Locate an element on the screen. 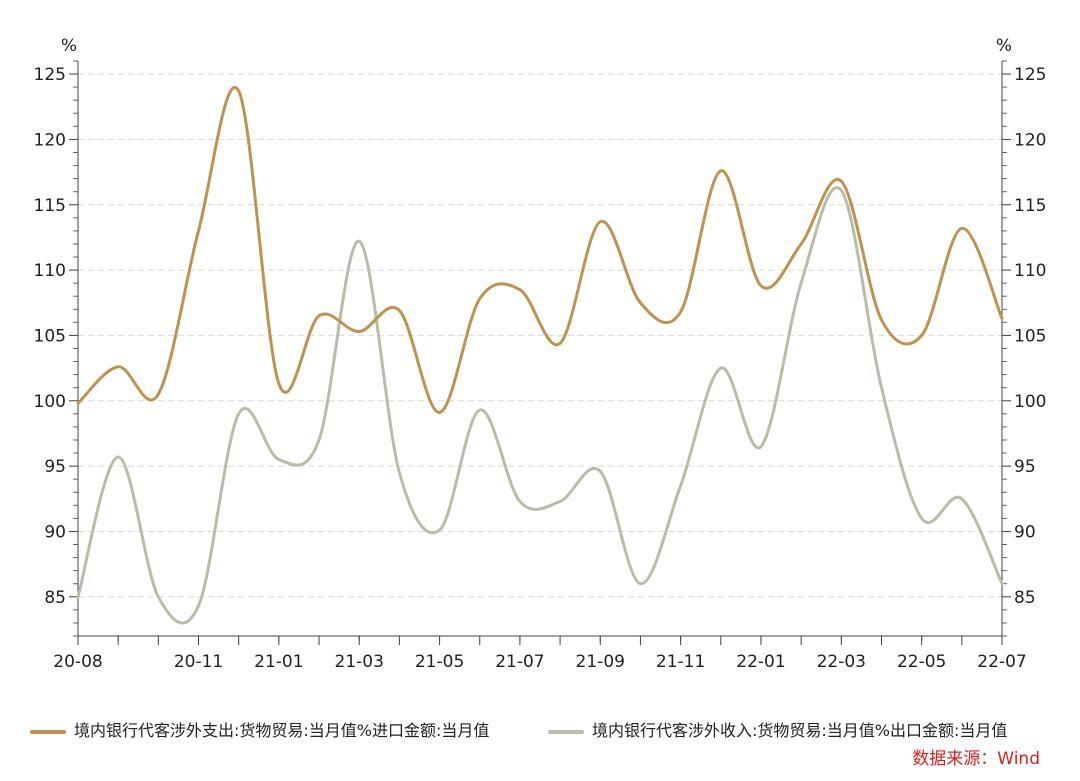 The height and width of the screenshot is (781, 1080). y-right-tick-label: 100 is located at coordinates (1030, 402).